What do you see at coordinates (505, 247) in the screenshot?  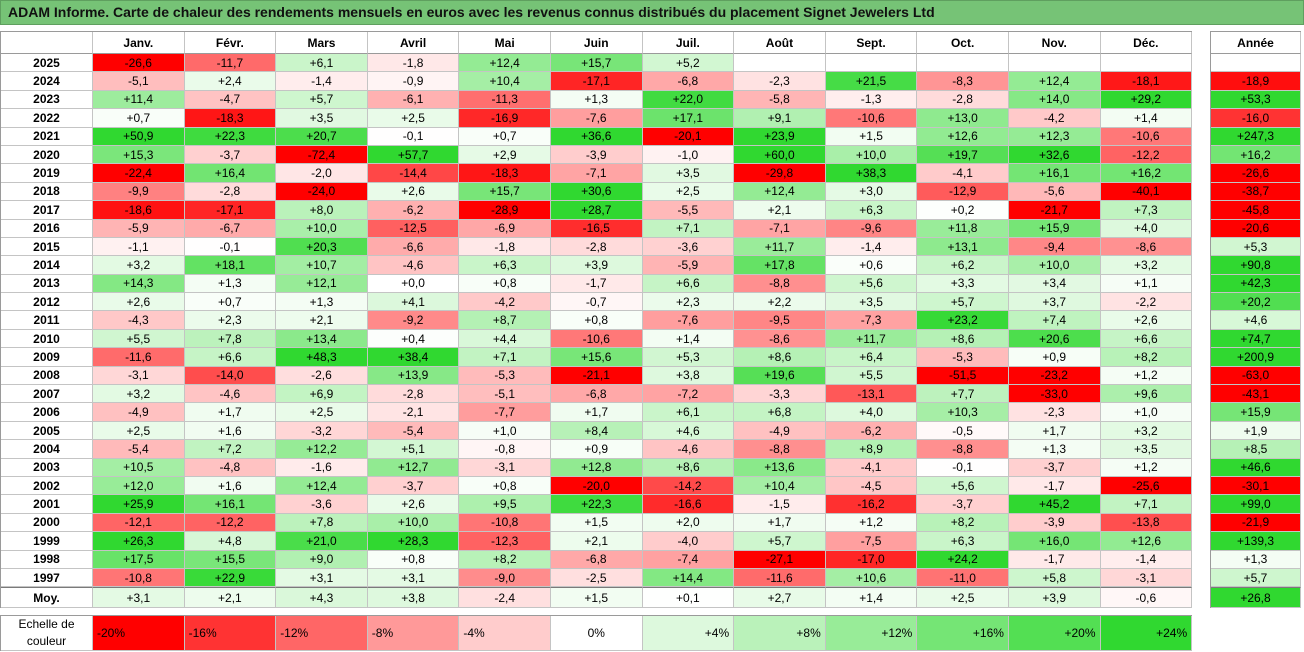 I see `heatmap-cell: -1,8` at bounding box center [505, 247].